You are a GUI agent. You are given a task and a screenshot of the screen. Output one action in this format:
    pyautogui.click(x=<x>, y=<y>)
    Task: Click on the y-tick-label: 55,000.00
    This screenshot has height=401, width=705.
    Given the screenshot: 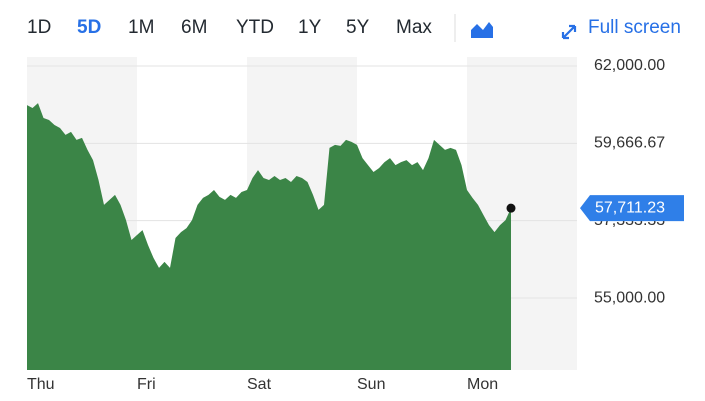 What is the action you would take?
    pyautogui.click(x=629, y=297)
    